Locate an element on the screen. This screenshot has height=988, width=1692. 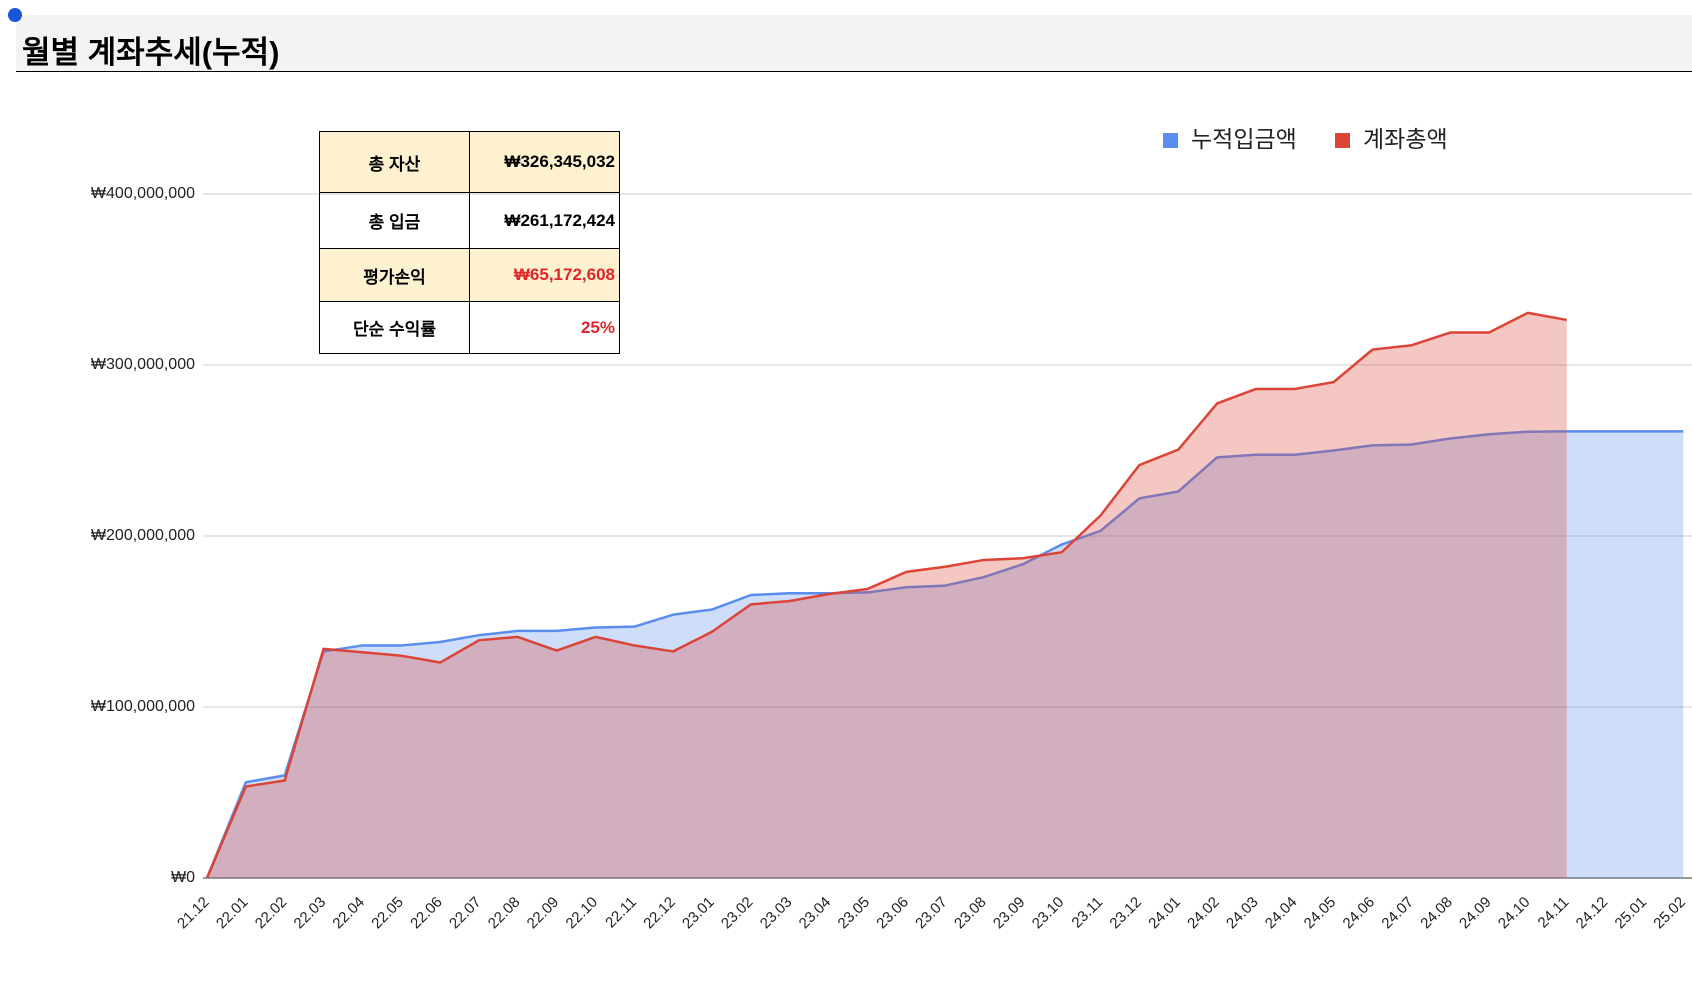
y-tick-label: ₩100,000,000 is located at coordinates (143, 706).